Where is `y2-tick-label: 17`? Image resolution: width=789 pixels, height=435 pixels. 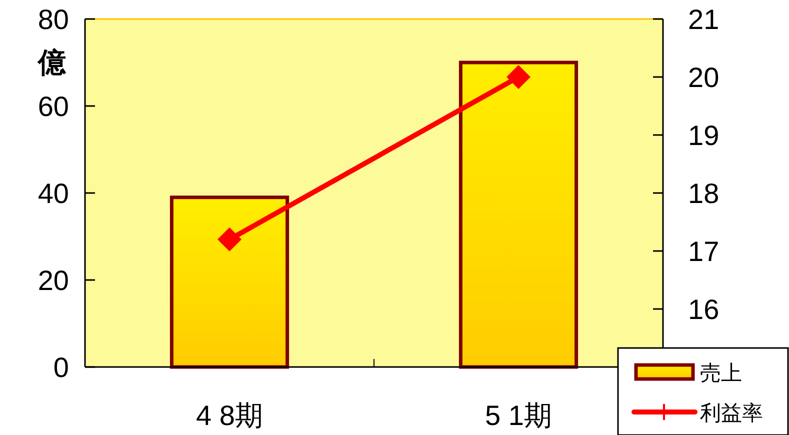 y2-tick-label: 17 is located at coordinates (704, 251).